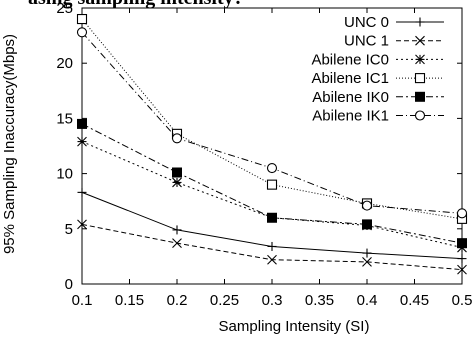 This screenshot has width=476, height=337. I want to click on x-tick-label: 0.2, so click(177, 300).